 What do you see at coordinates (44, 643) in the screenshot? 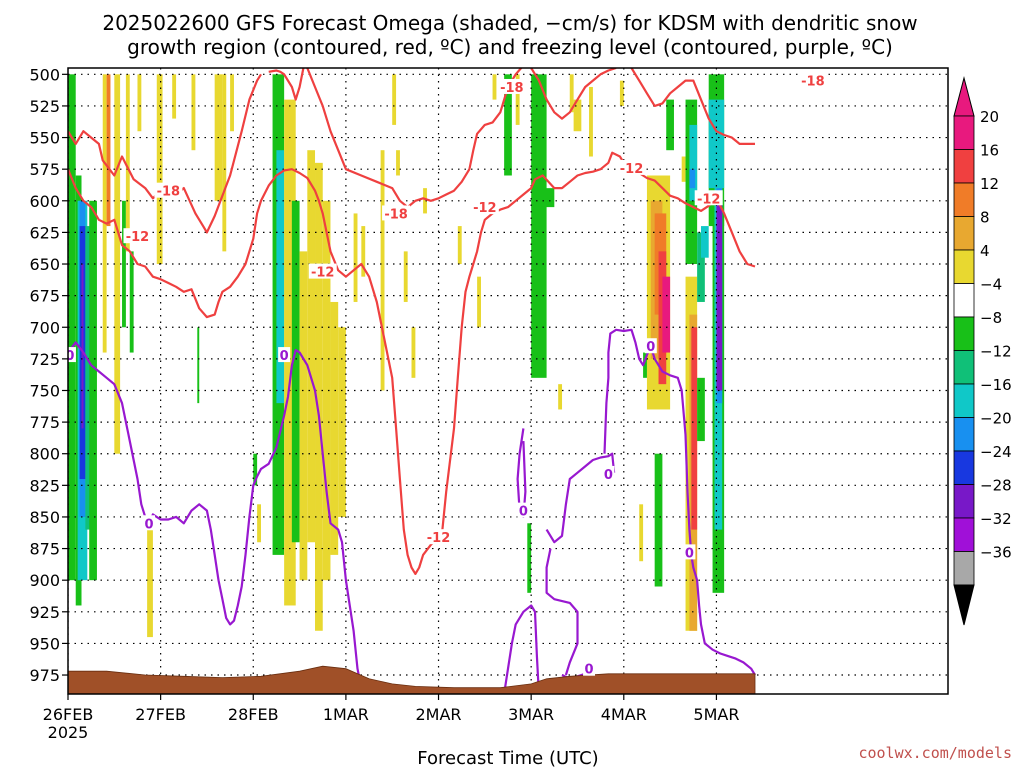
I see `y-tick-label: 950` at bounding box center [44, 643].